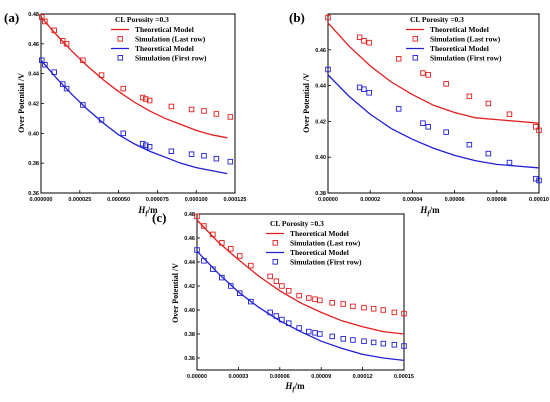 Image resolution: width=550 pixels, height=402 pixels. What do you see at coordinates (297, 223) in the screenshot?
I see `annotation-text: CL Porosity =0.3` at bounding box center [297, 223].